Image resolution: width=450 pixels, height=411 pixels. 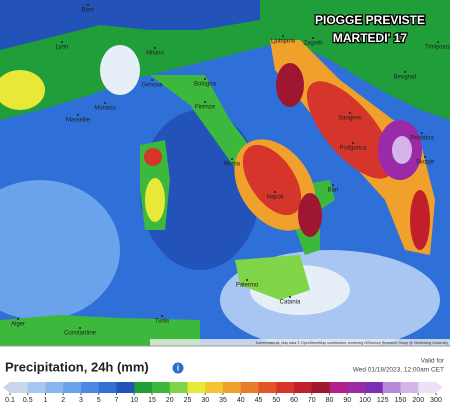 What do you see at coordinates (433, 361) in the screenshot?
I see `valid-label: Valid for` at bounding box center [433, 361].